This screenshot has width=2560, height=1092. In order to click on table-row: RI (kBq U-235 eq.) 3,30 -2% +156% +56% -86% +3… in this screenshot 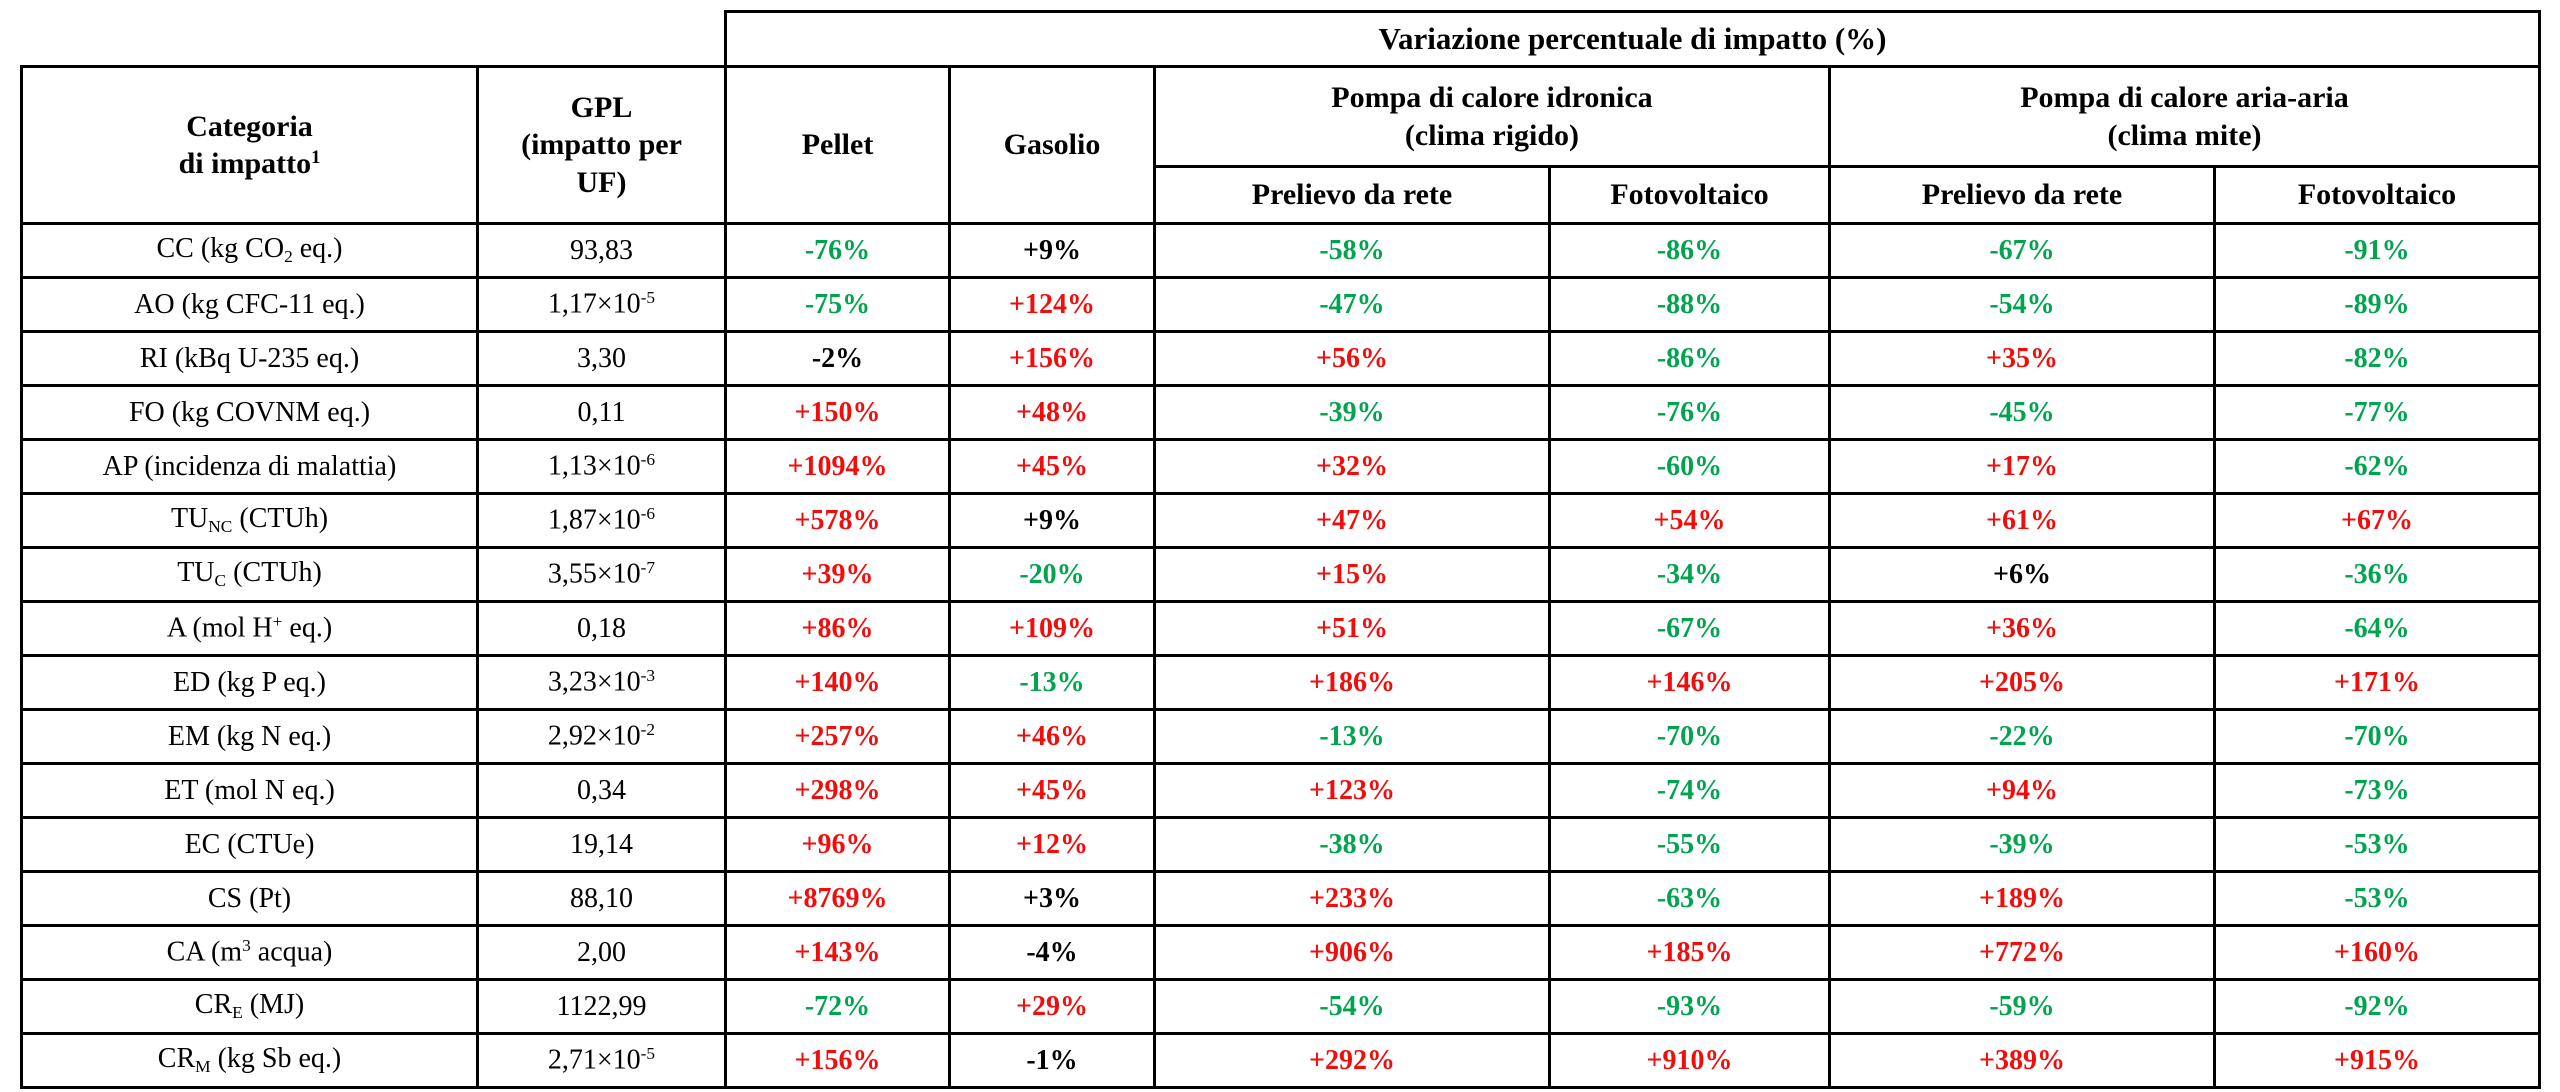, I will do `click(1281, 358)`.